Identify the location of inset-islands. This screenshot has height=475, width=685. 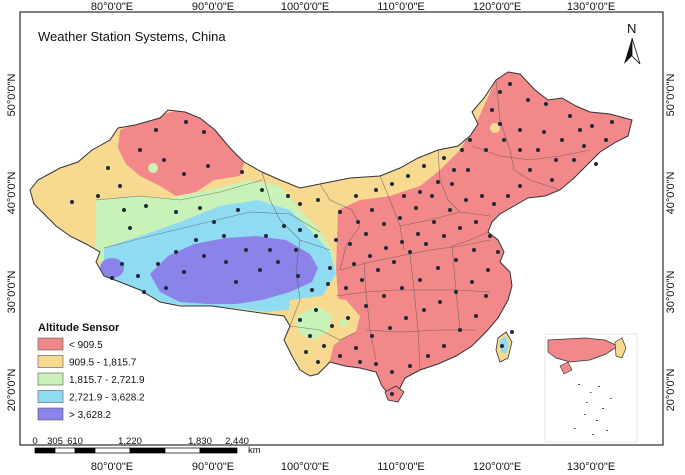
(593, 409).